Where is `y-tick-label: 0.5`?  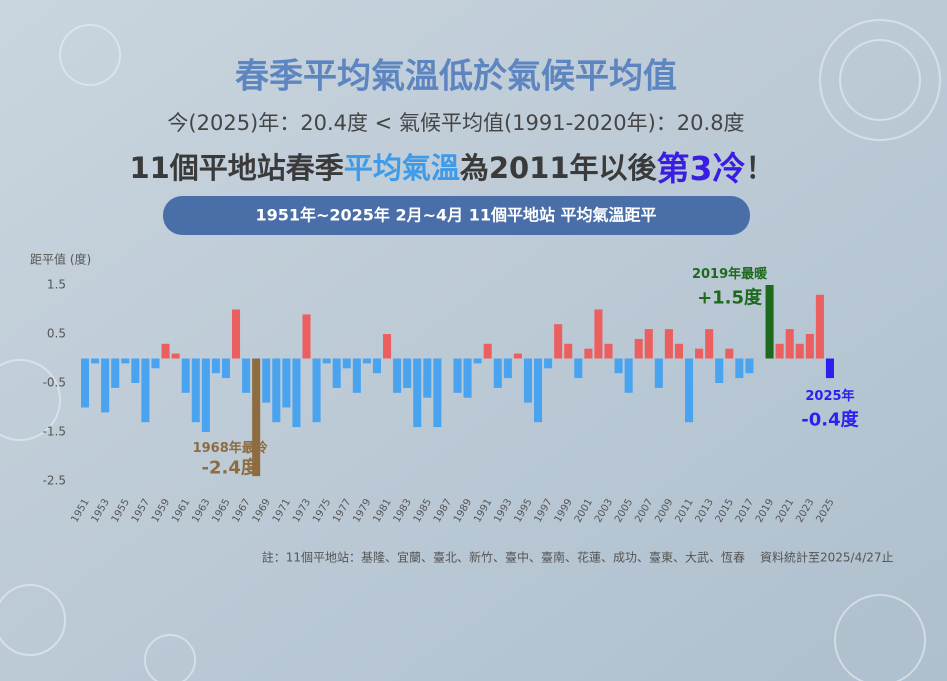 y-tick-label: 0.5 is located at coordinates (56, 334).